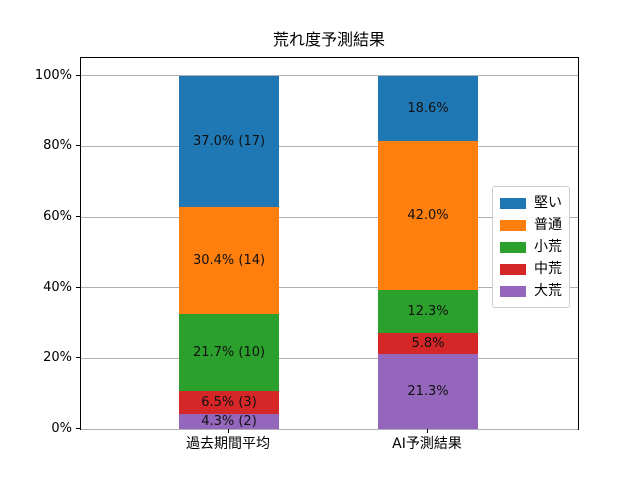  I want to click on y-tick-label-60%: 60%, so click(57, 216).